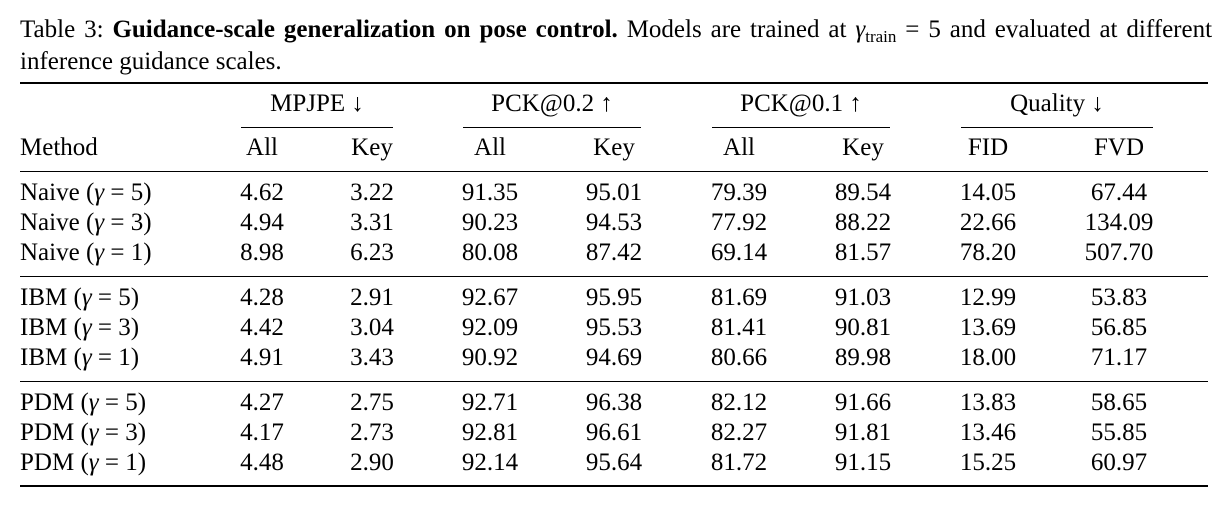 Image resolution: width=1227 pixels, height=506 pixels. I want to click on table-cell: 3.22, so click(372, 192).